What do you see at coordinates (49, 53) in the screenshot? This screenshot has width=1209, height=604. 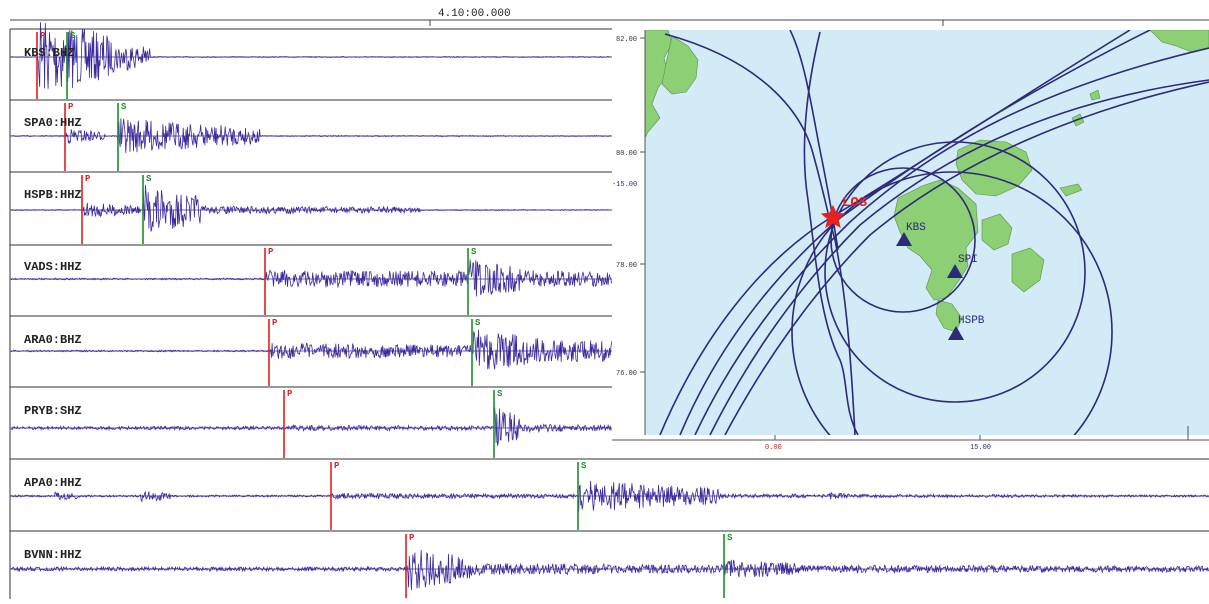 I see `station-channel-label: KBS:BHZ` at bounding box center [49, 53].